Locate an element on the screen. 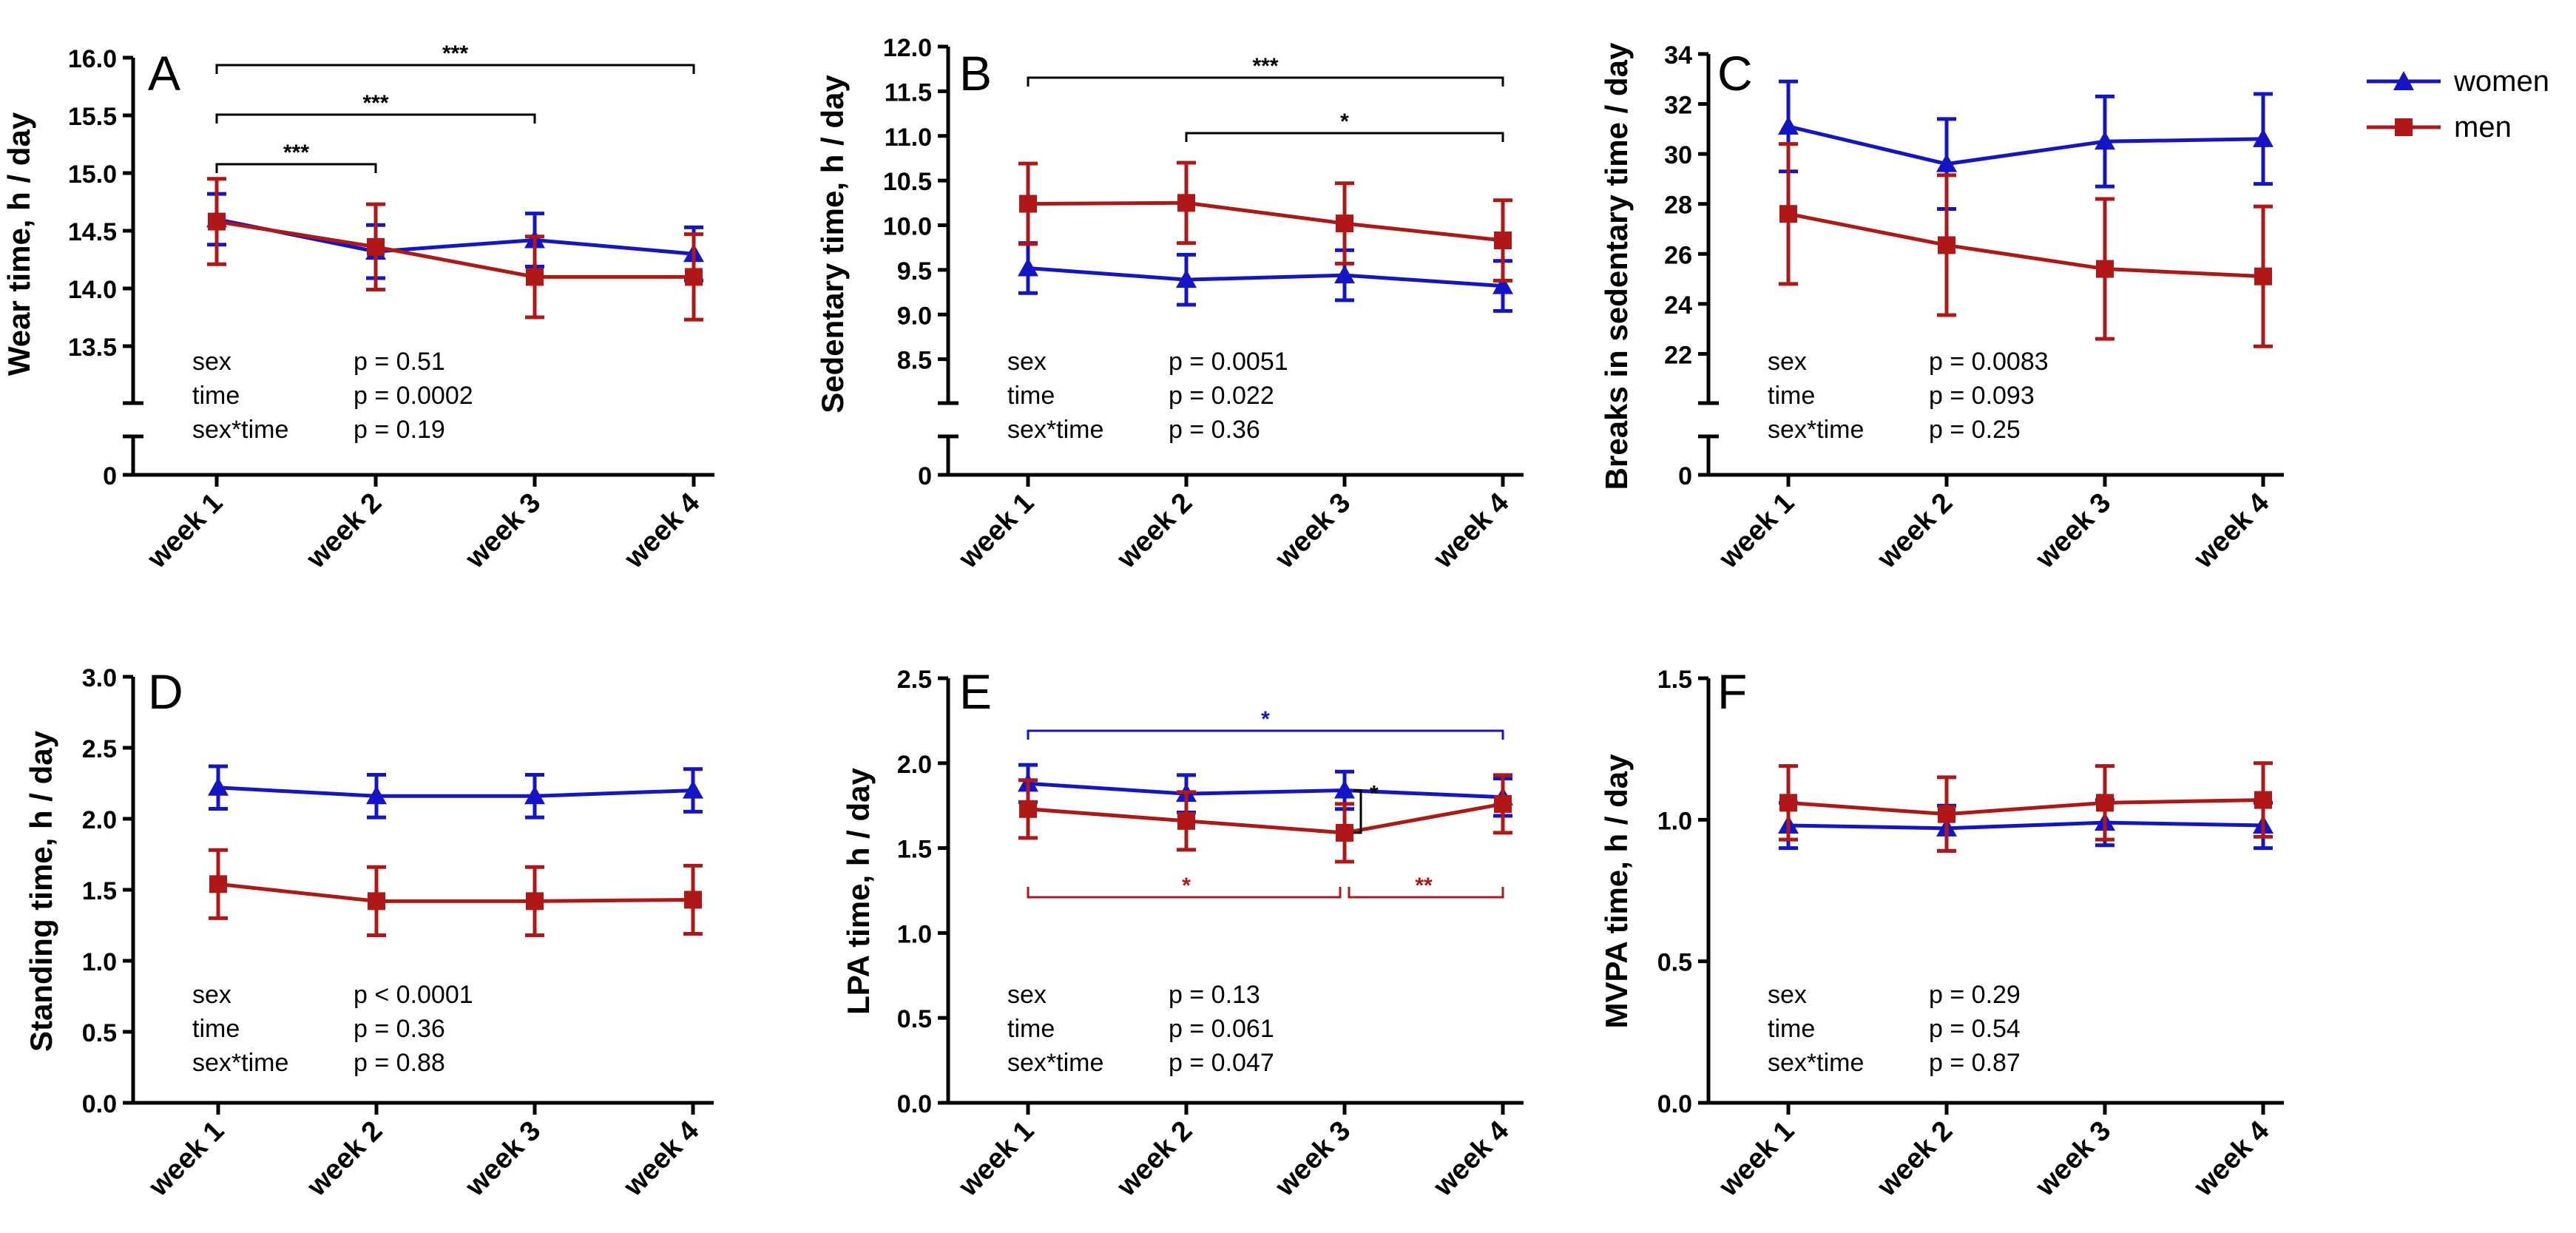  y-axis-label: Standing time, h / day is located at coordinates (41, 891).